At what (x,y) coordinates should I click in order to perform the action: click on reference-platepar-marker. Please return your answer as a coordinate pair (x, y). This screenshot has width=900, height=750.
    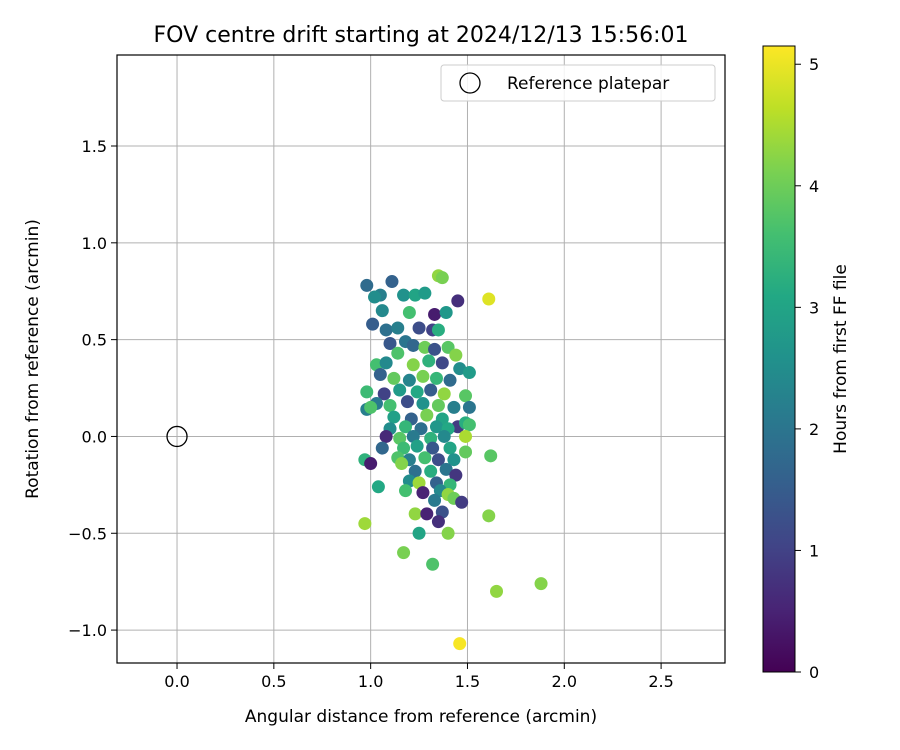
    Looking at the image, I should click on (177, 436).